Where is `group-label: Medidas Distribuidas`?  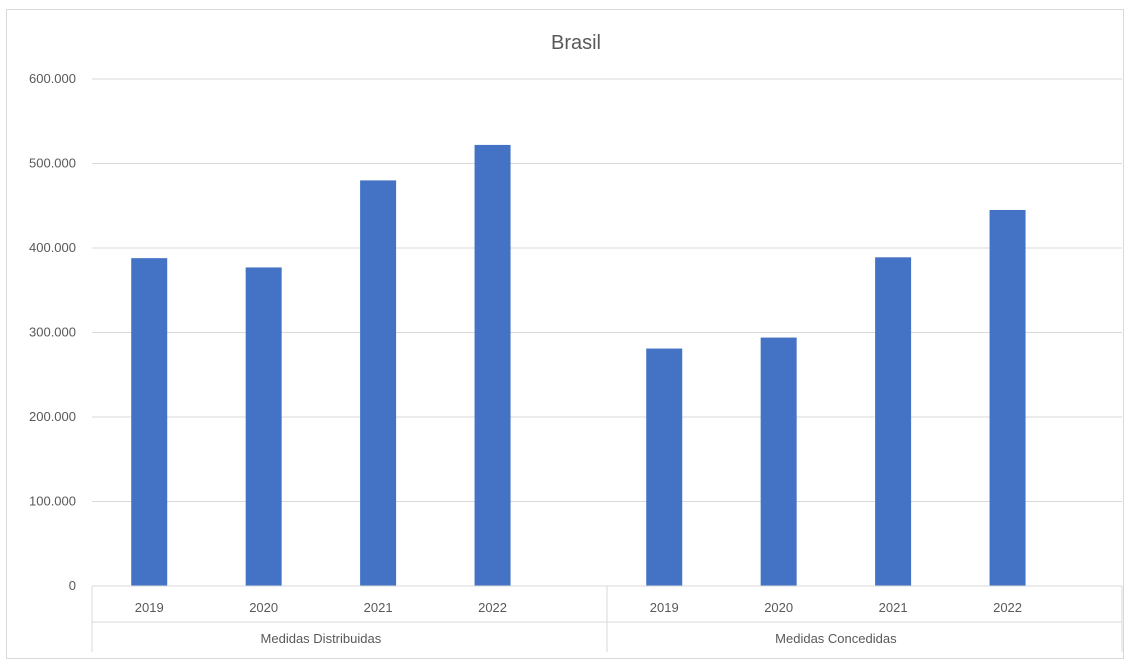 group-label: Medidas Distribuidas is located at coordinates (321, 638).